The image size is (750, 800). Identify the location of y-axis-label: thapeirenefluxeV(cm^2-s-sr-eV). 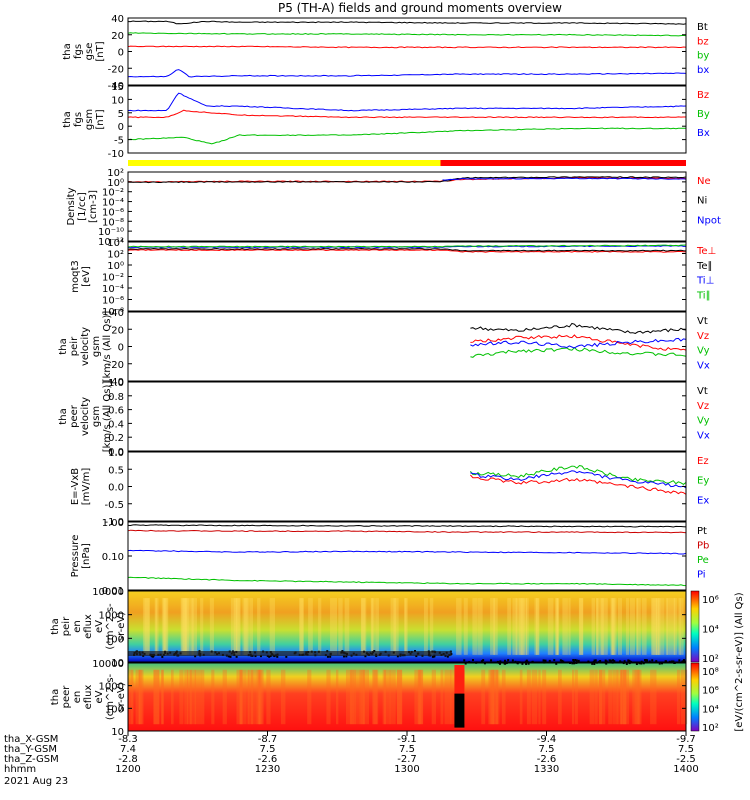
(88, 626).